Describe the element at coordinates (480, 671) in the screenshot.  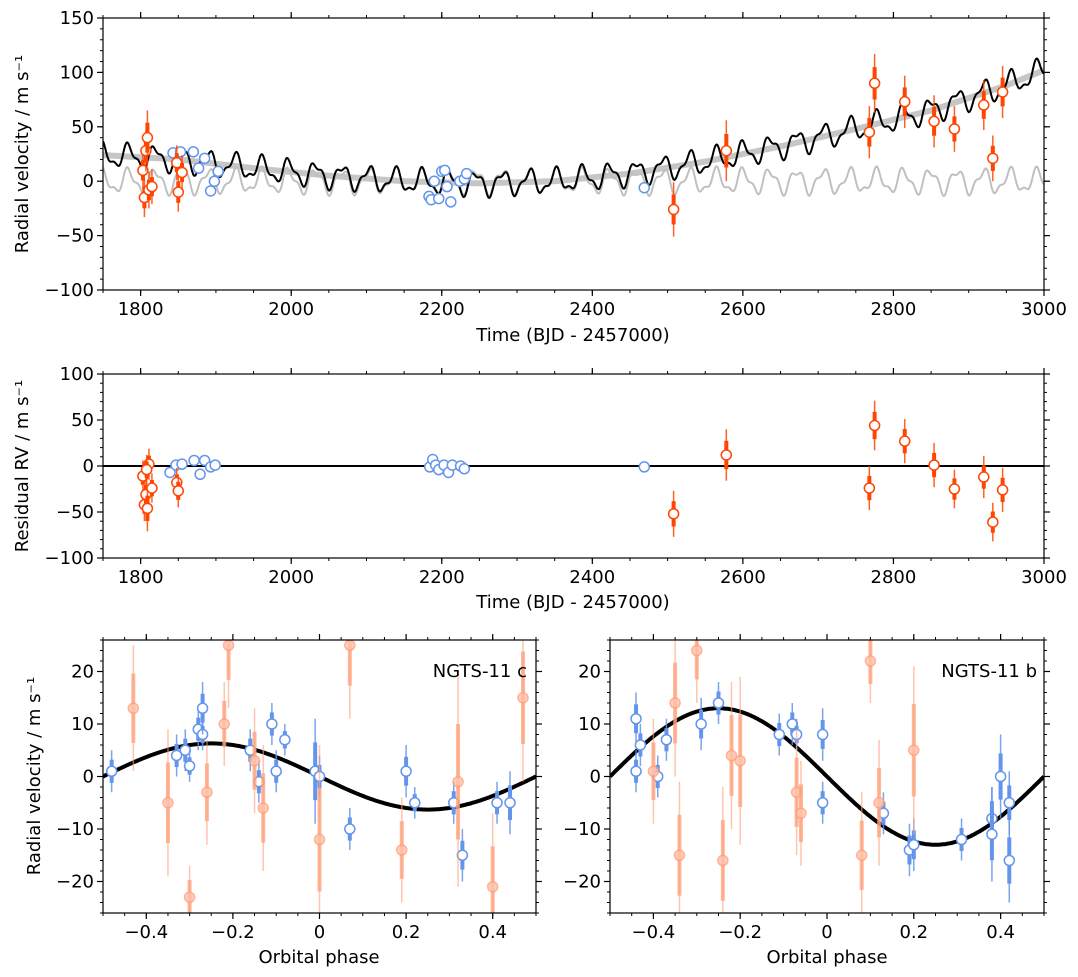
I see `bottom-left-title: NGTS-11 c` at that location.